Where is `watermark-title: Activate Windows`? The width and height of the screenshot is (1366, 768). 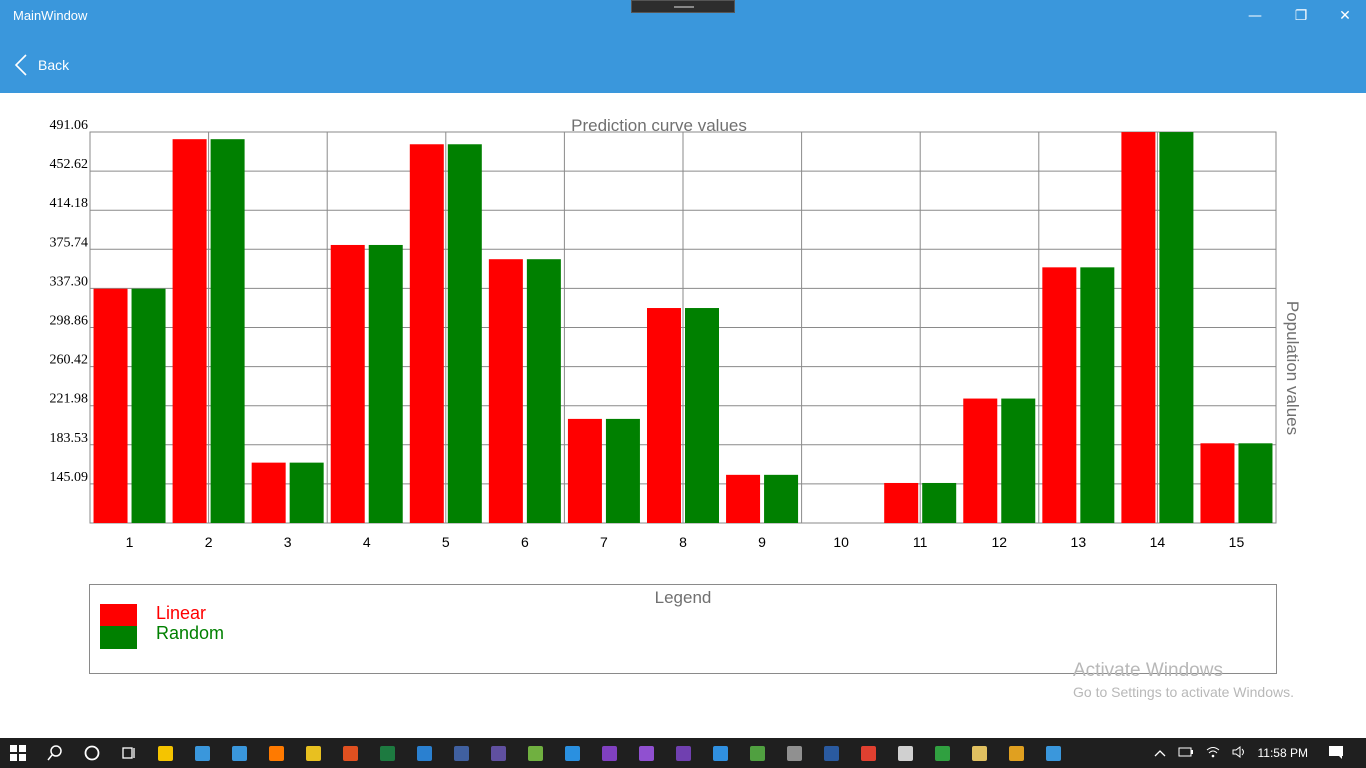
watermark-title: Activate Windows is located at coordinates (1148, 670).